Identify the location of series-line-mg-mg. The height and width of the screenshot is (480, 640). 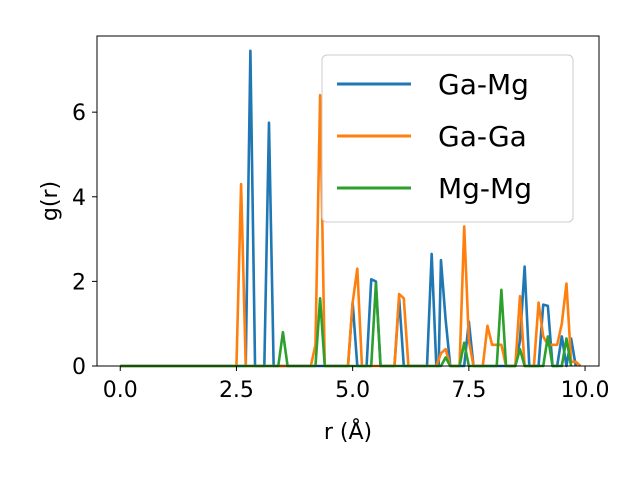
(346, 325).